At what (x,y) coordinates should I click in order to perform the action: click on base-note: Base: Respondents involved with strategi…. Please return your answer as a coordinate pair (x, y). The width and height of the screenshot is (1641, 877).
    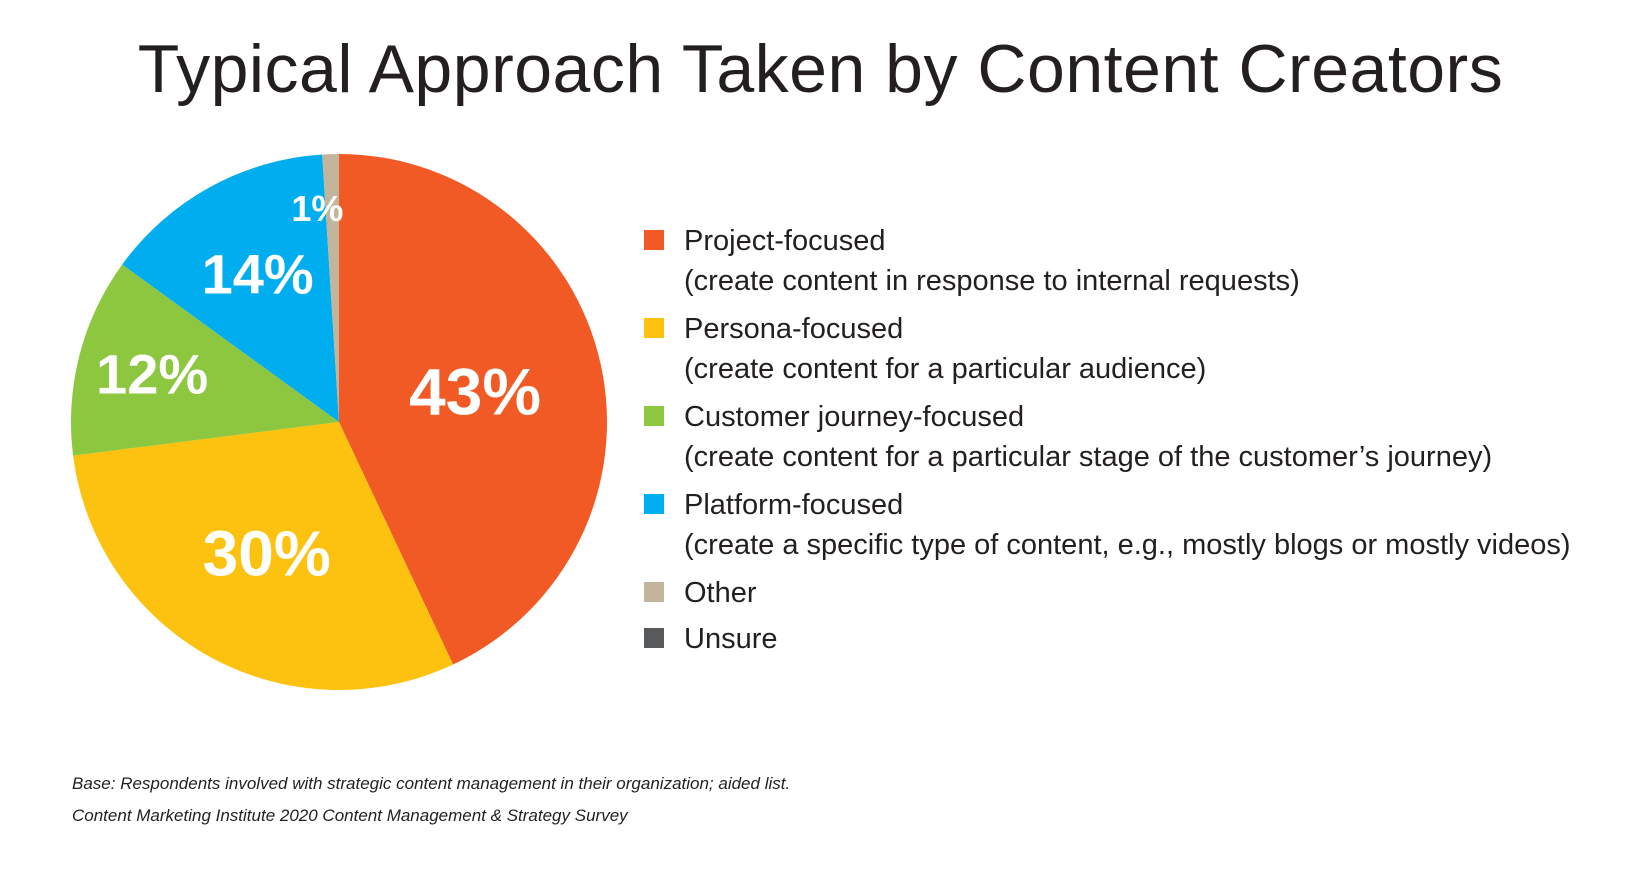
    Looking at the image, I should click on (431, 783).